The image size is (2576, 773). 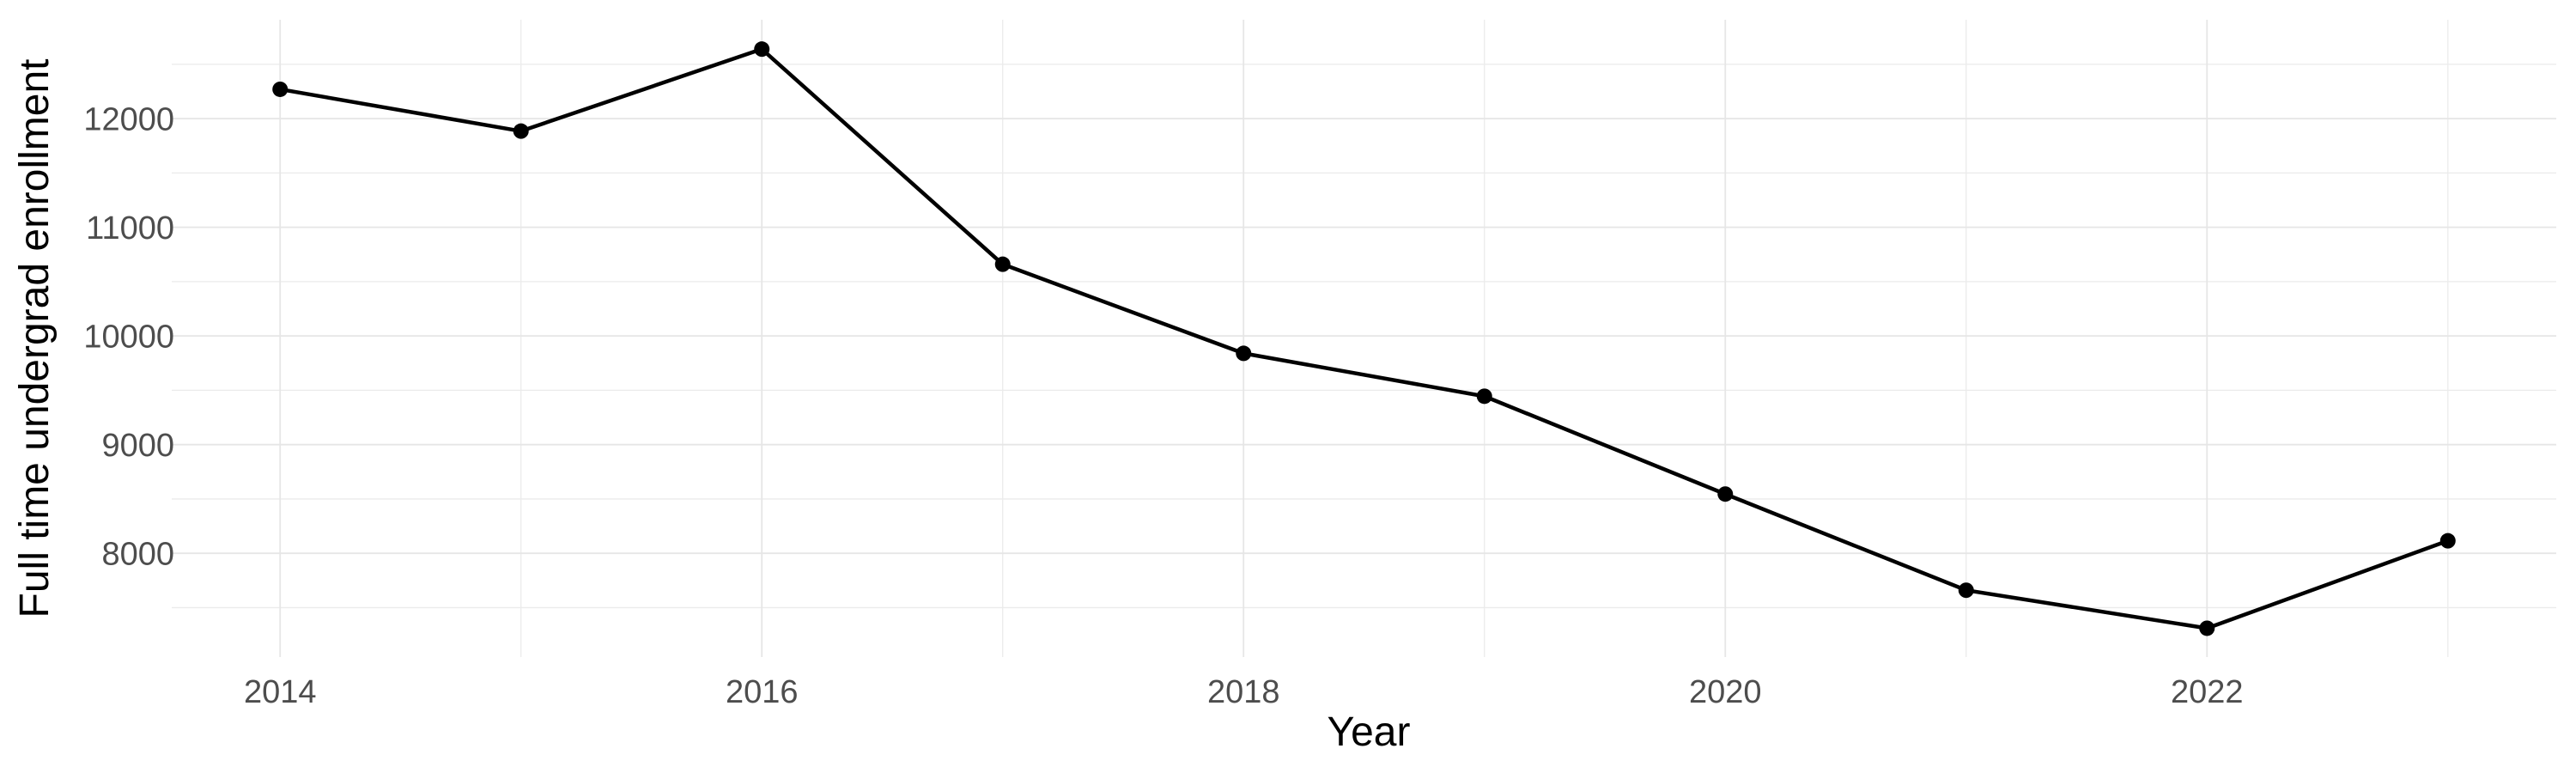 What do you see at coordinates (1243, 692) in the screenshot?
I see `x-tick-label: 2018` at bounding box center [1243, 692].